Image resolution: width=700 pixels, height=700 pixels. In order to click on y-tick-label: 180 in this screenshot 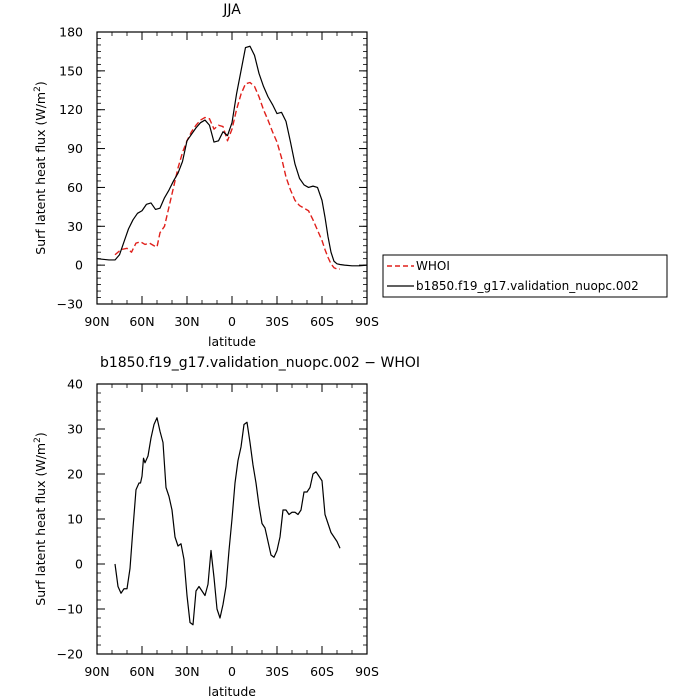, I will do `click(71, 32)`.